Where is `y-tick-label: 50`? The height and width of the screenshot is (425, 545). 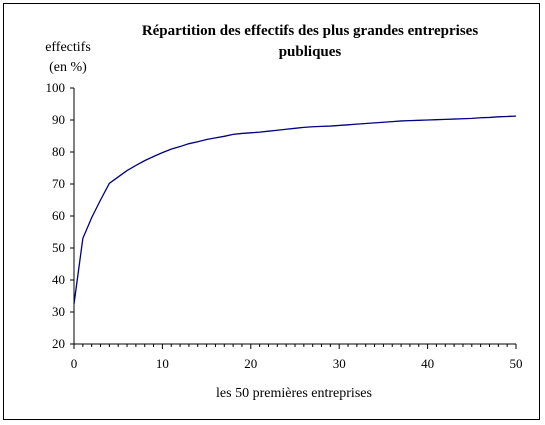 y-tick-label: 50 is located at coordinates (58, 247).